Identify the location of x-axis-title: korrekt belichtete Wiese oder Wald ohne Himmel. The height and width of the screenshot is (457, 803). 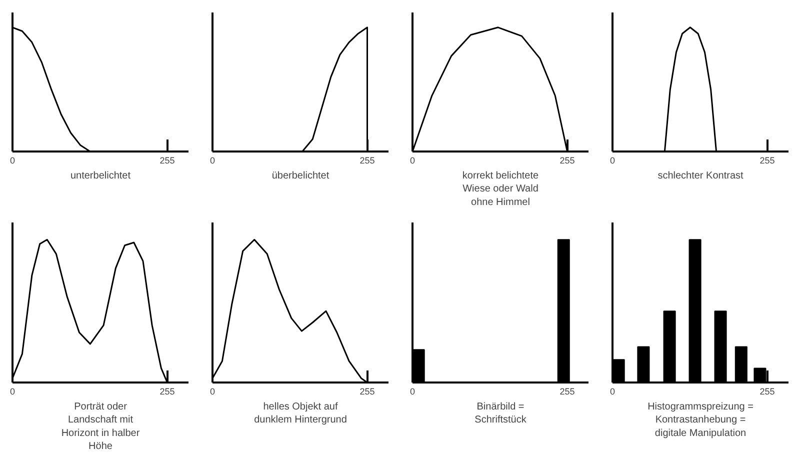
(501, 189).